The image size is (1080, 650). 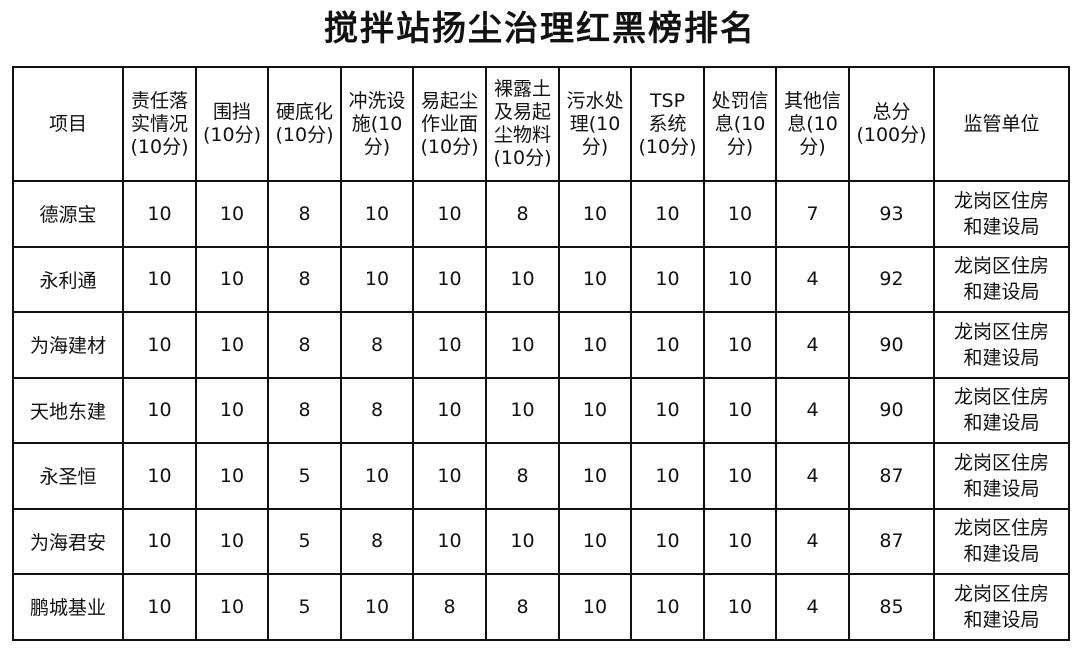 I want to click on column-header-line: TSP, so click(x=667, y=100).